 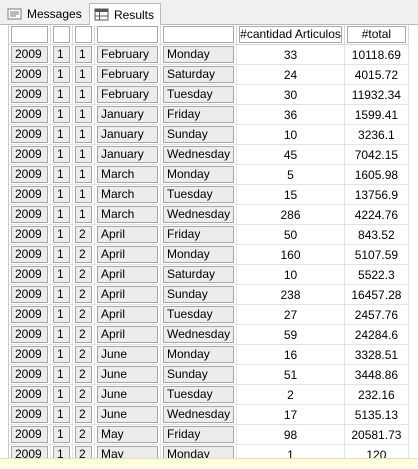 What do you see at coordinates (291, 295) in the screenshot?
I see `cell-cantidad-articulos: 238` at bounding box center [291, 295].